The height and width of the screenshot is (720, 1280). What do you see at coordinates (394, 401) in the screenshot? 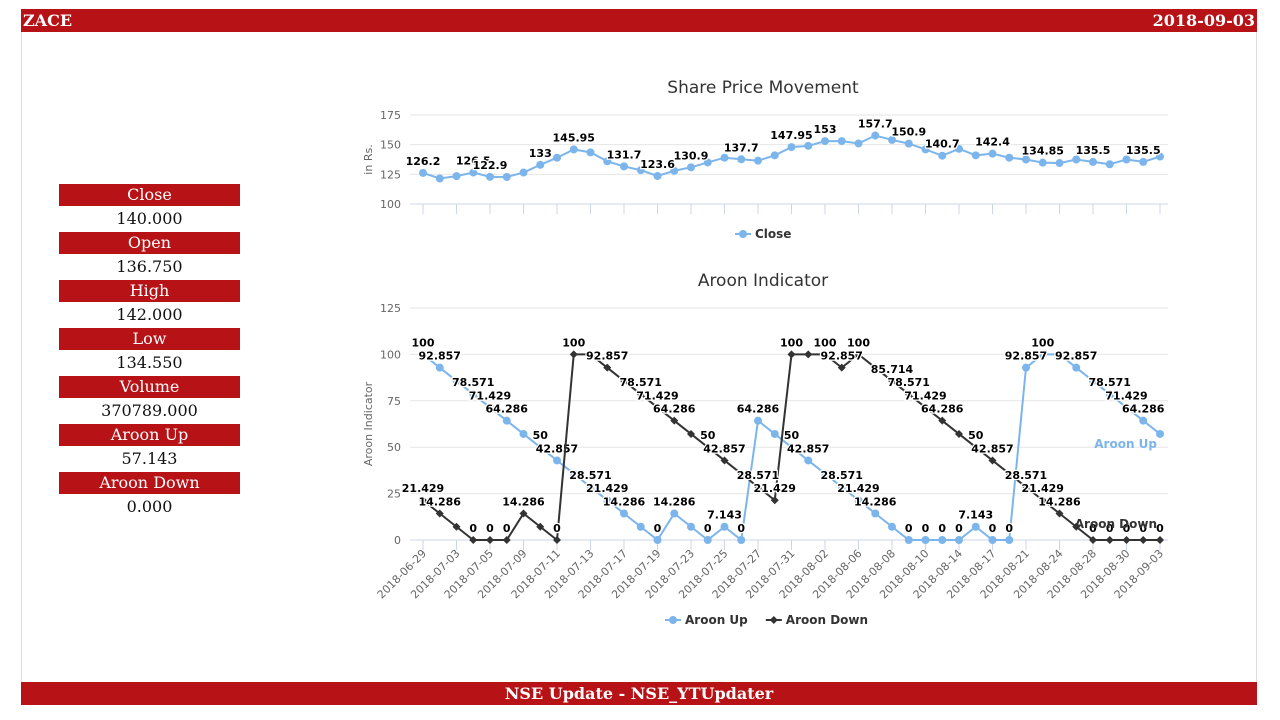
I see `y-tick-label: 75` at bounding box center [394, 401].